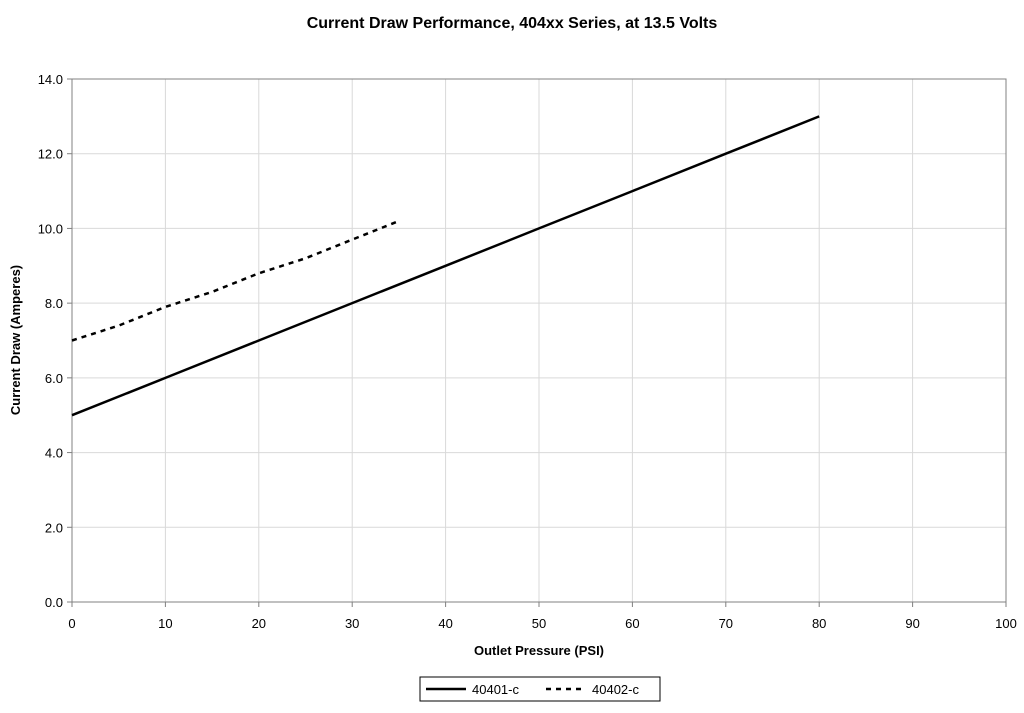 The image size is (1024, 713). What do you see at coordinates (259, 623) in the screenshot?
I see `x-tick-label: 20` at bounding box center [259, 623].